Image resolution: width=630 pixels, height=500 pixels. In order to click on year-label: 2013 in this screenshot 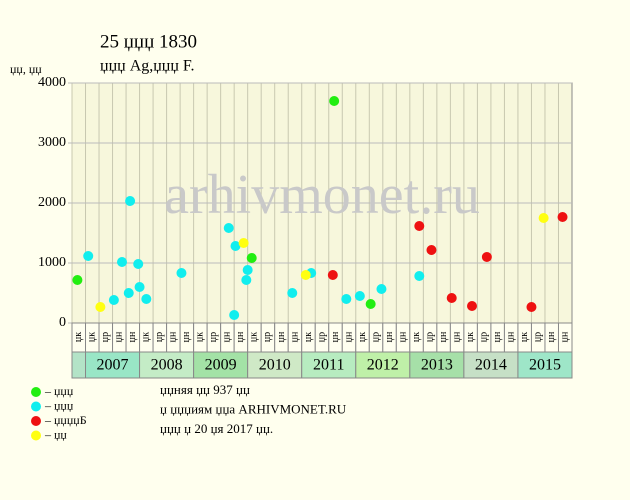, I will do `click(437, 365)`.